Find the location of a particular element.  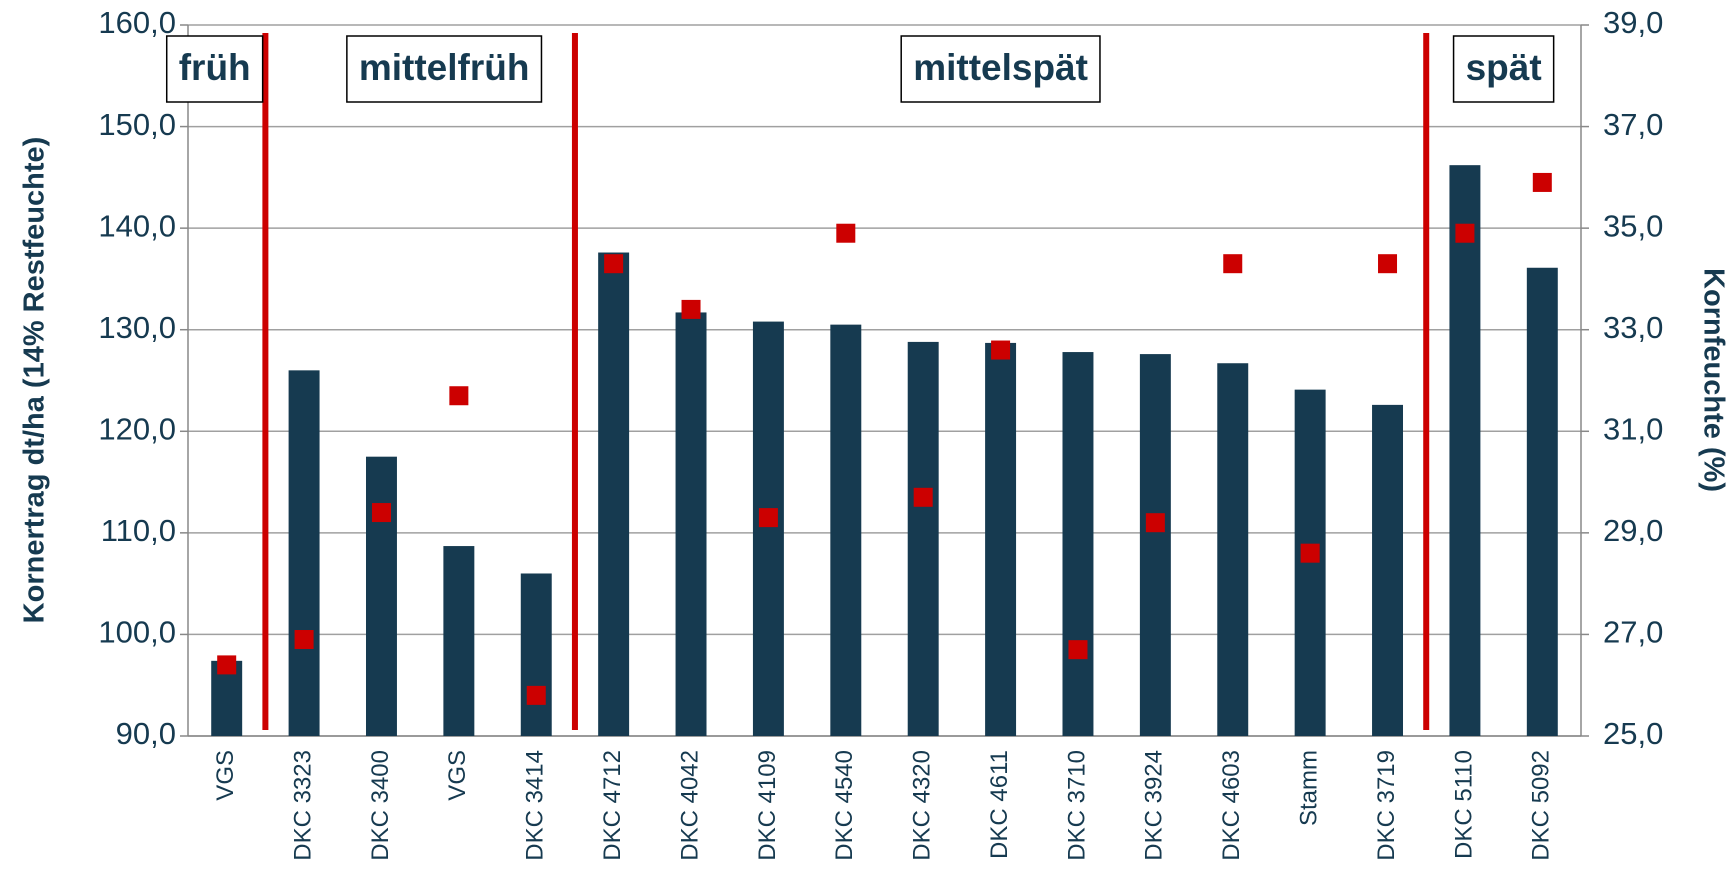

x-tick-label: Stamm is located at coordinates (1308, 788).